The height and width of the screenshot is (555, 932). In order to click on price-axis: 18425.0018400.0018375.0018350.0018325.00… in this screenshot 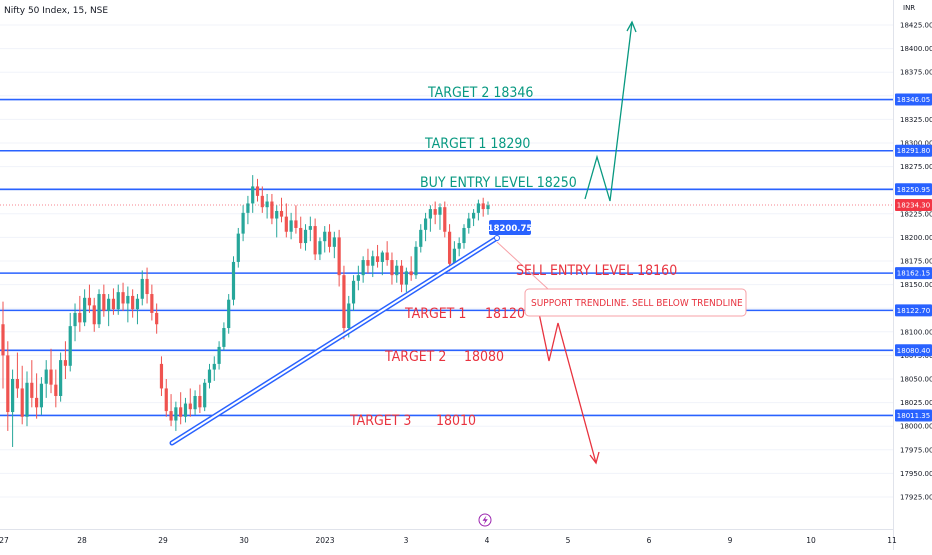, I will do `click(916, 262)`.